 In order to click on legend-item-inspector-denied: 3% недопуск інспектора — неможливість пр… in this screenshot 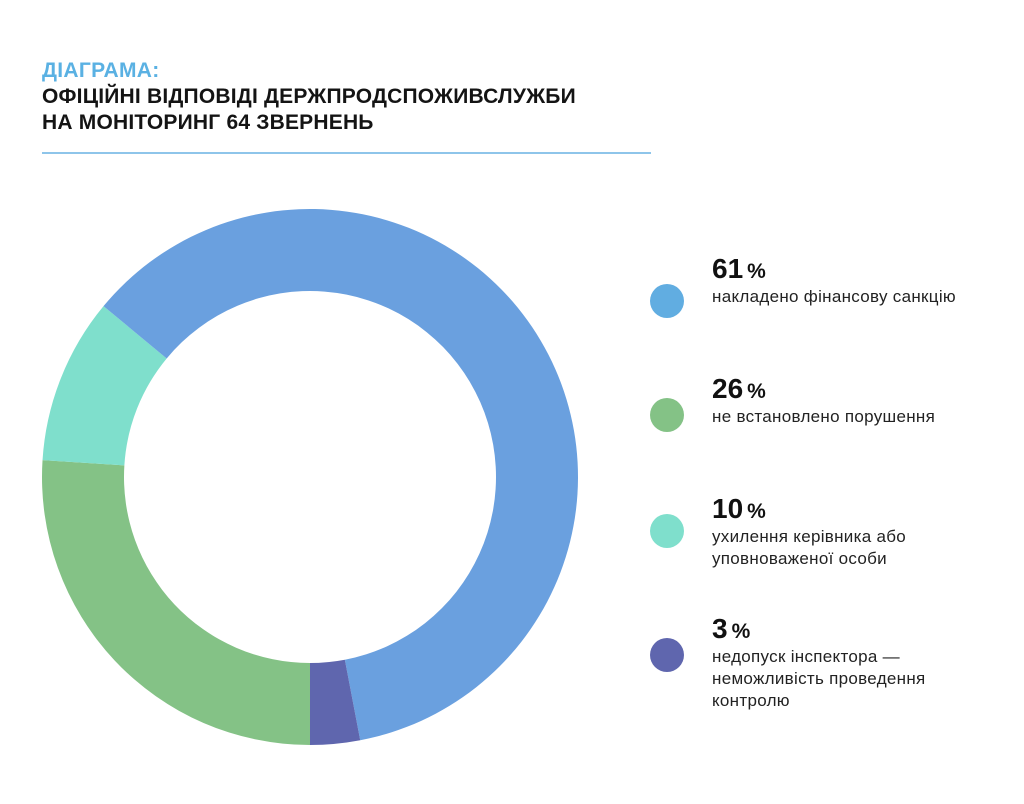, I will do `click(820, 672)`.